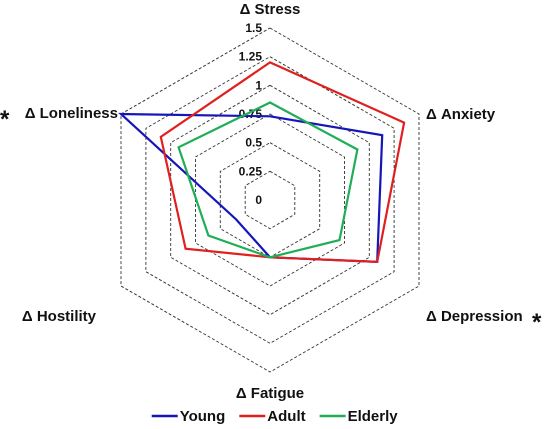 The width and height of the screenshot is (550, 429). Describe the element at coordinates (253, 143) in the screenshot. I see `tick-label: 0.5` at that location.